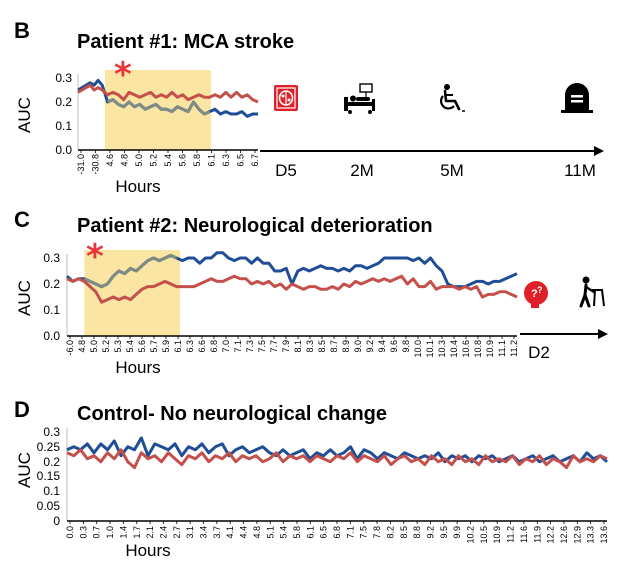 Image resolution: width=627 pixels, height=580 pixels. Describe the element at coordinates (49, 447) in the screenshot. I see `panel-d-ytick-label: 0.25` at that location.